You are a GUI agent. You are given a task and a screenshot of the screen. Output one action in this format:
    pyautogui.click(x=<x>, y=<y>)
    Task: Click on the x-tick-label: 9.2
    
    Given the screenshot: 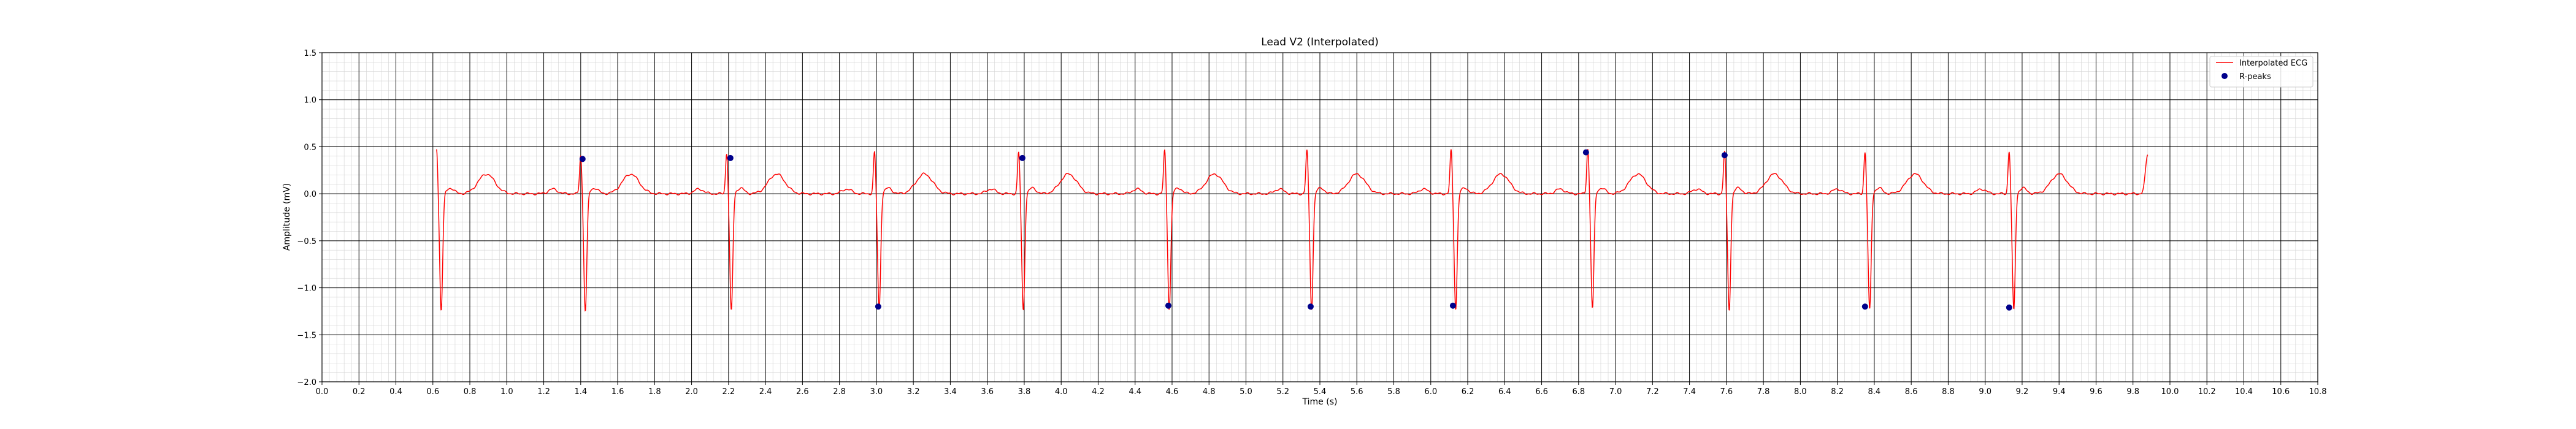 What is the action you would take?
    pyautogui.click(x=2022, y=392)
    